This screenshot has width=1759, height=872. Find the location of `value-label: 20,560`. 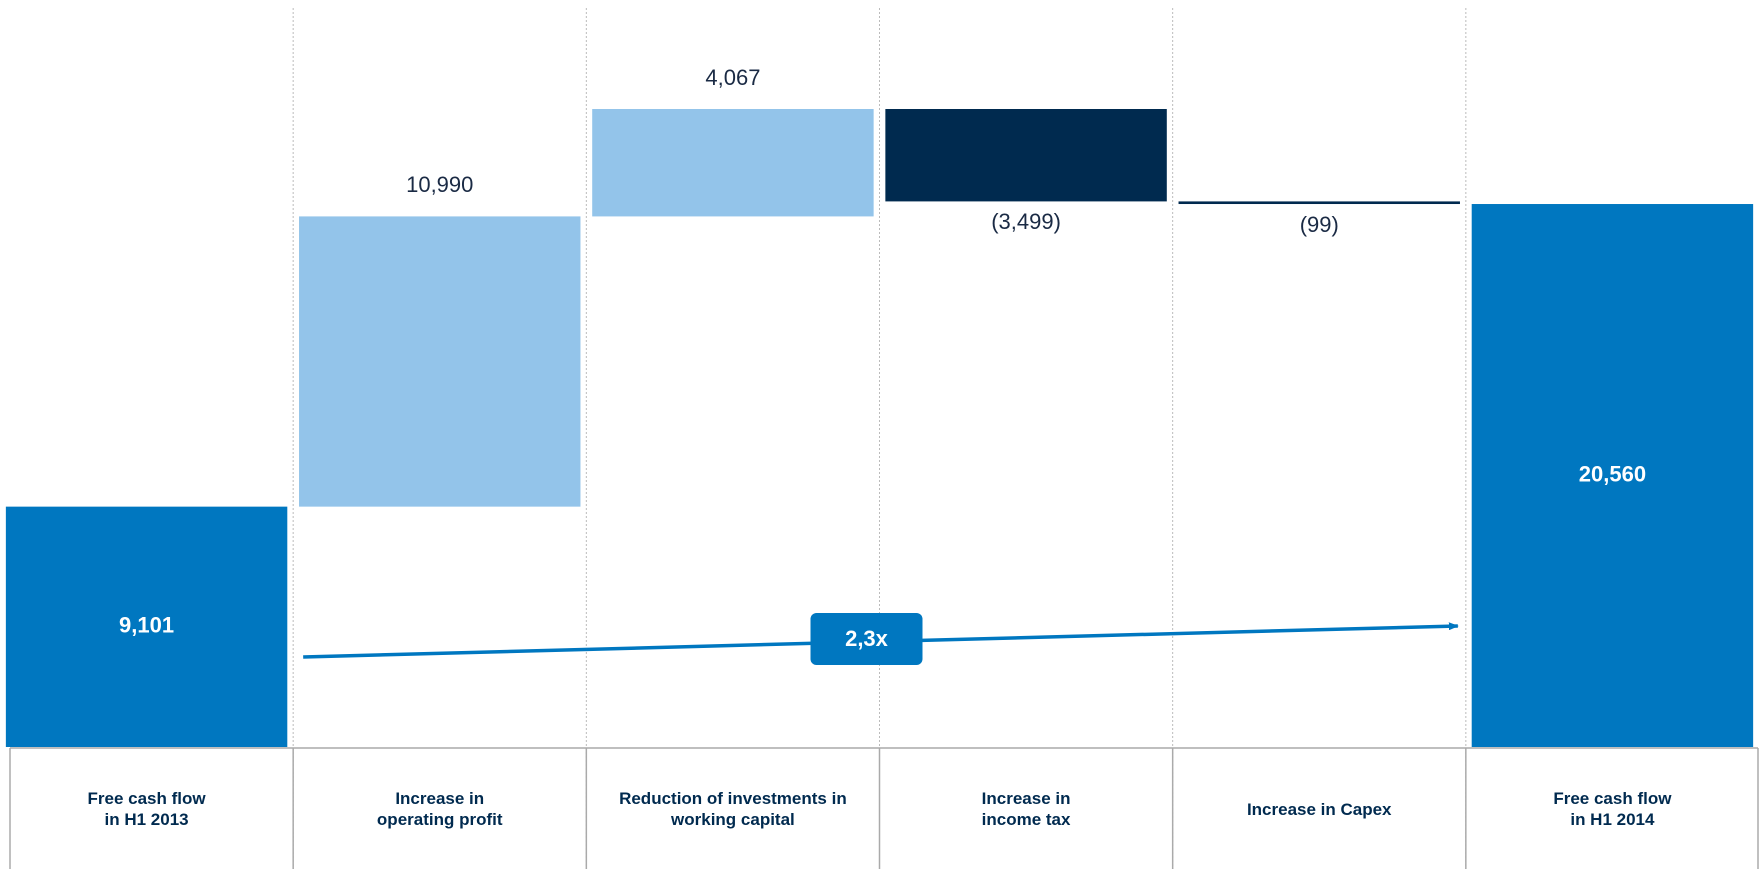

value-label: 20,560 is located at coordinates (1612, 473).